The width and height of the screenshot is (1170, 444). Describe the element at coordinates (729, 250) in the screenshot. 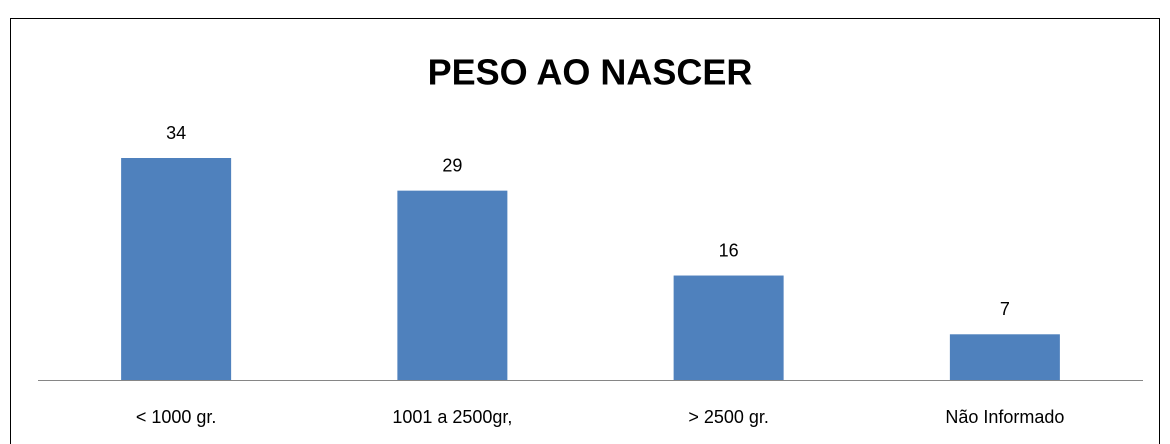

I see `data-label: 16` at that location.